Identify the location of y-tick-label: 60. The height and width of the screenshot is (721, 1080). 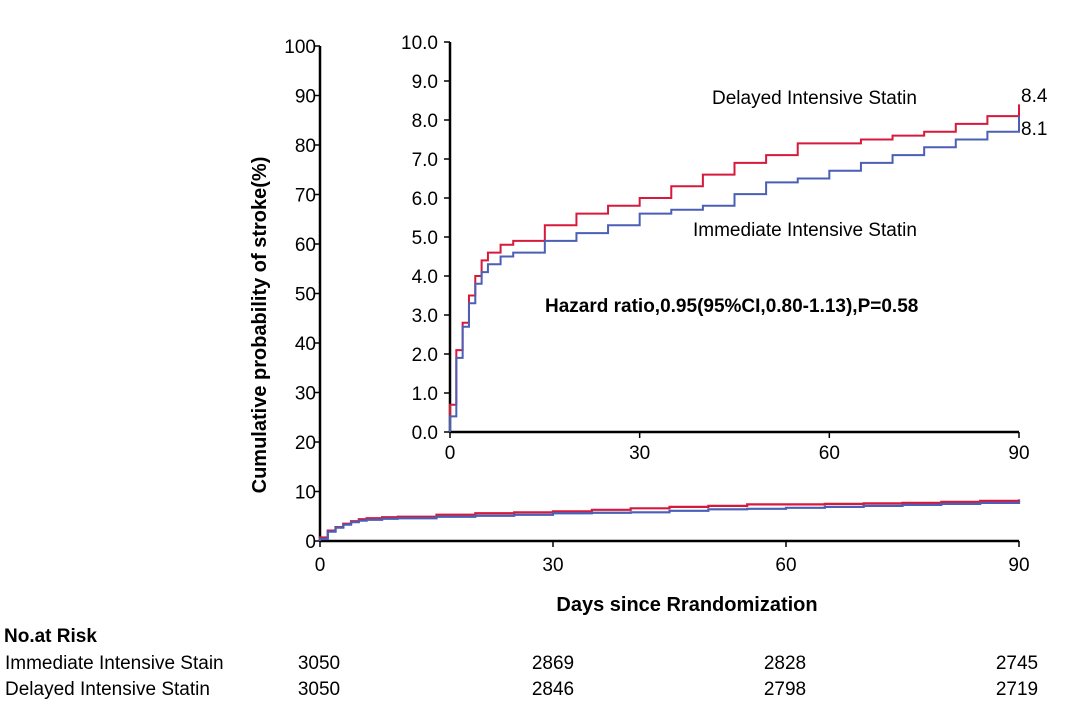
(305, 245).